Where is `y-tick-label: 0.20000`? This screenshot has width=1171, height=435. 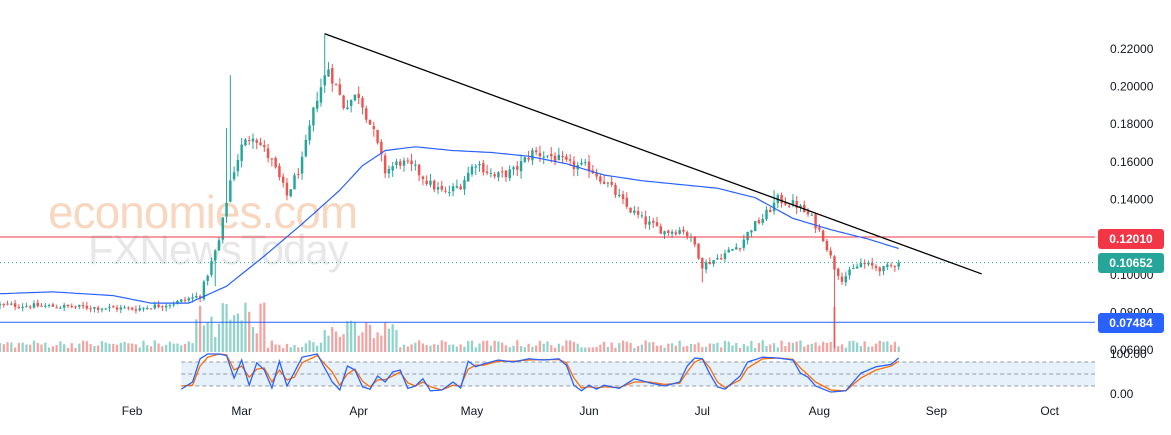
y-tick-label: 0.20000 is located at coordinates (1132, 87).